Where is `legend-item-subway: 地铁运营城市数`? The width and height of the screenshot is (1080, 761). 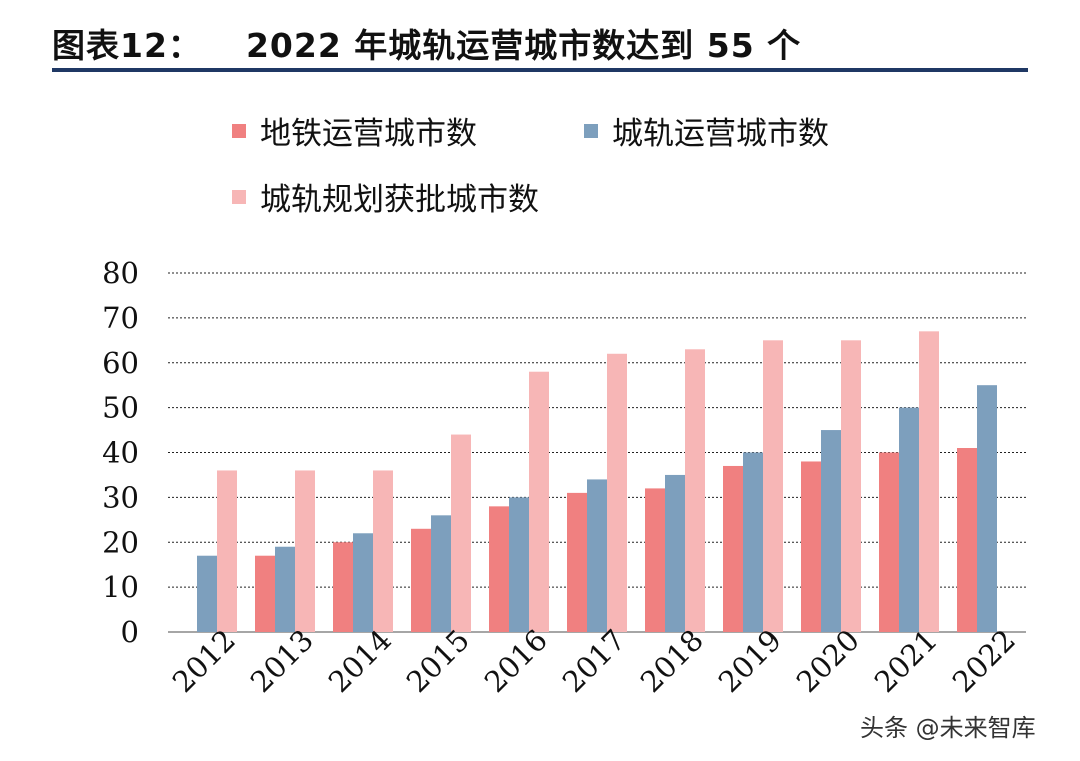
legend-item-subway: 地铁运营城市数 is located at coordinates (354, 130).